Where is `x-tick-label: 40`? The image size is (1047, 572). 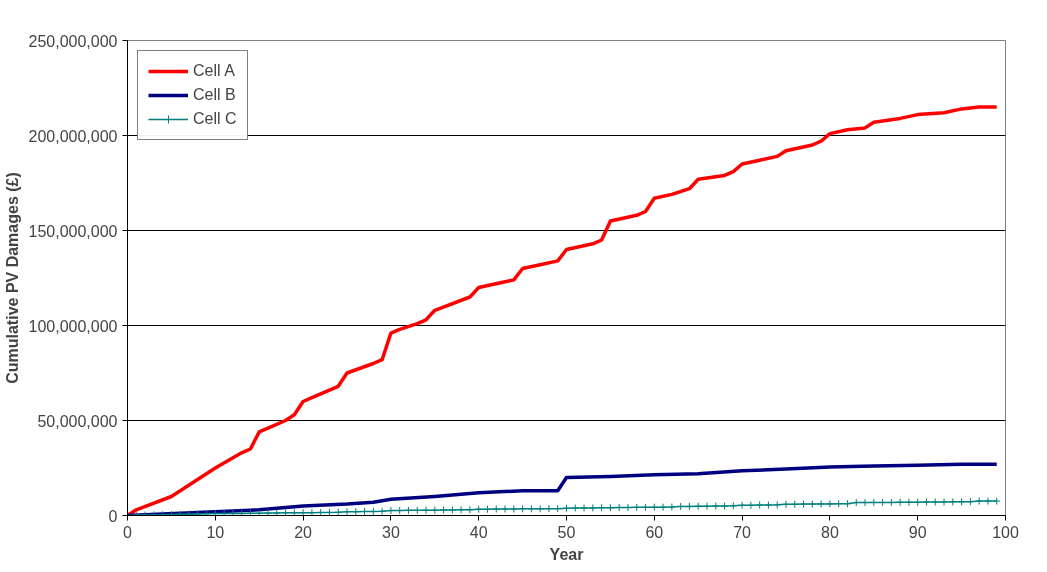 x-tick-label: 40 is located at coordinates (478, 532).